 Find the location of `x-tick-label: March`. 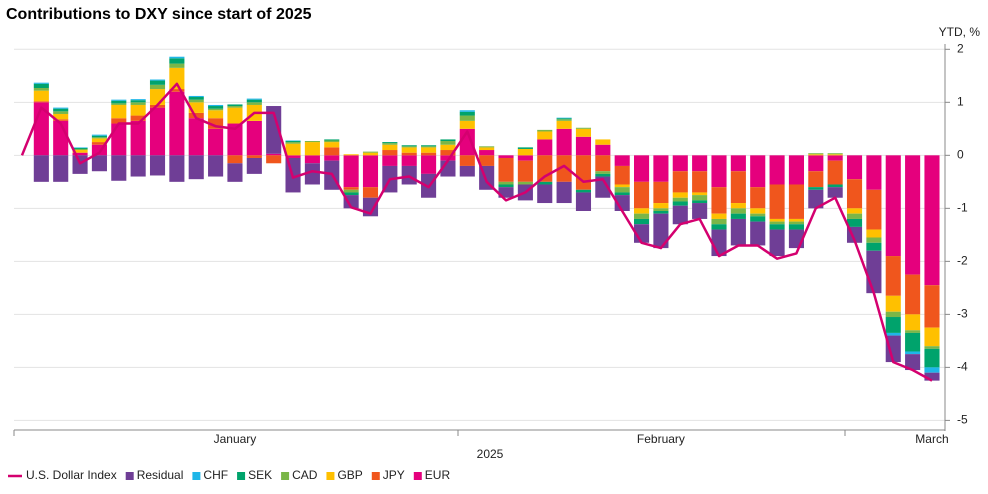

x-tick-label: March is located at coordinates (931, 439).